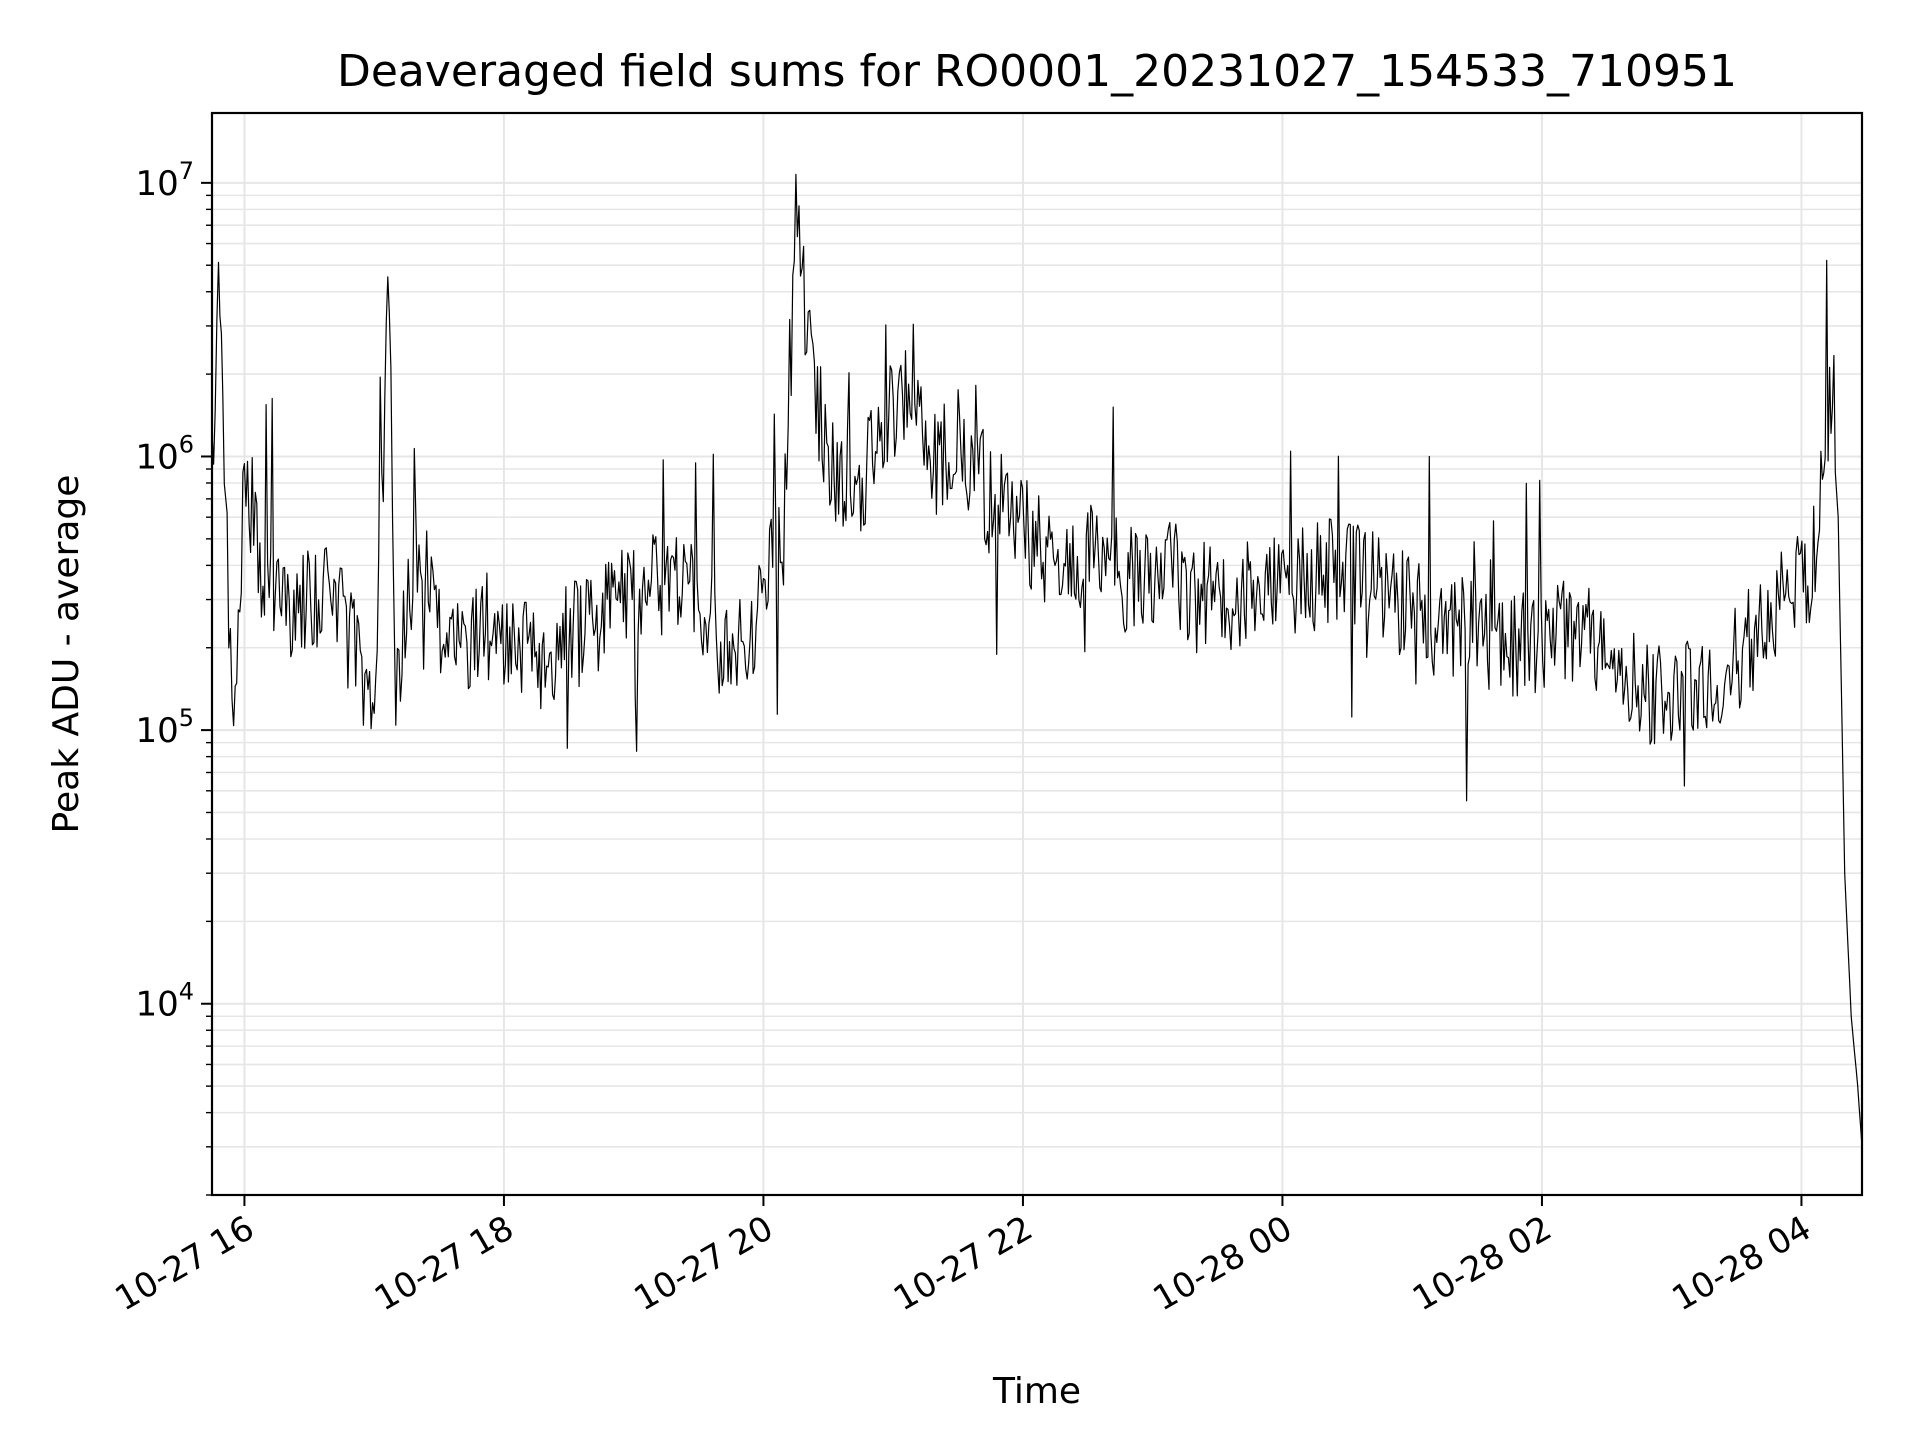 This screenshot has width=1920, height=1440. What do you see at coordinates (164, 453) in the screenshot?
I see `y-tick-label: 10⁶` at bounding box center [164, 453].